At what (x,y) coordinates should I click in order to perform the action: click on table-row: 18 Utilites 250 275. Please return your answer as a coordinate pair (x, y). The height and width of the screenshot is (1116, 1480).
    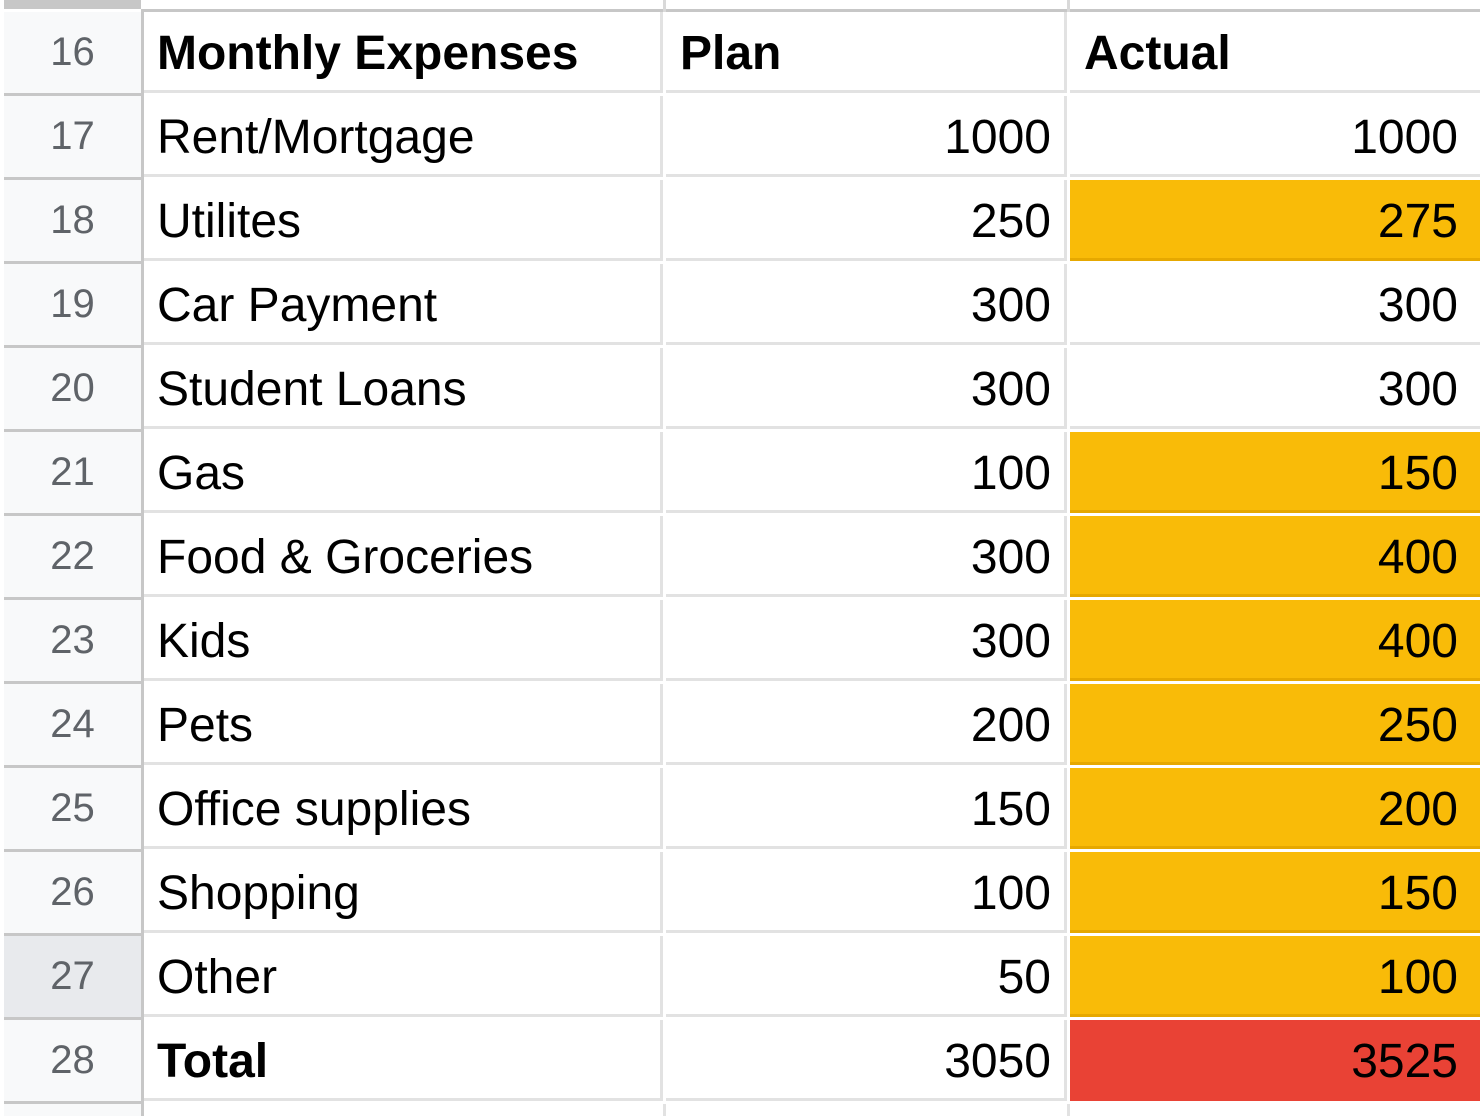
    Looking at the image, I should click on (740, 222).